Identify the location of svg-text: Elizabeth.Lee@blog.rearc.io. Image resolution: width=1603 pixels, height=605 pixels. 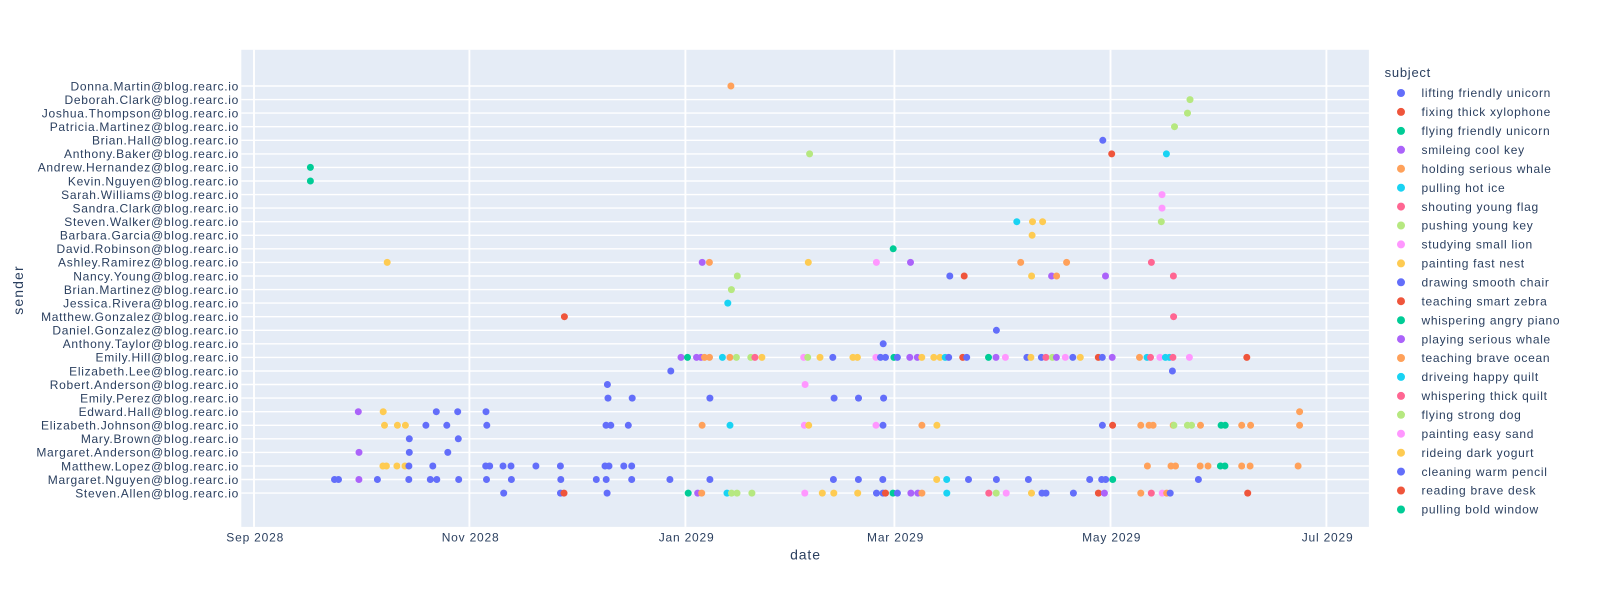
(154, 371).